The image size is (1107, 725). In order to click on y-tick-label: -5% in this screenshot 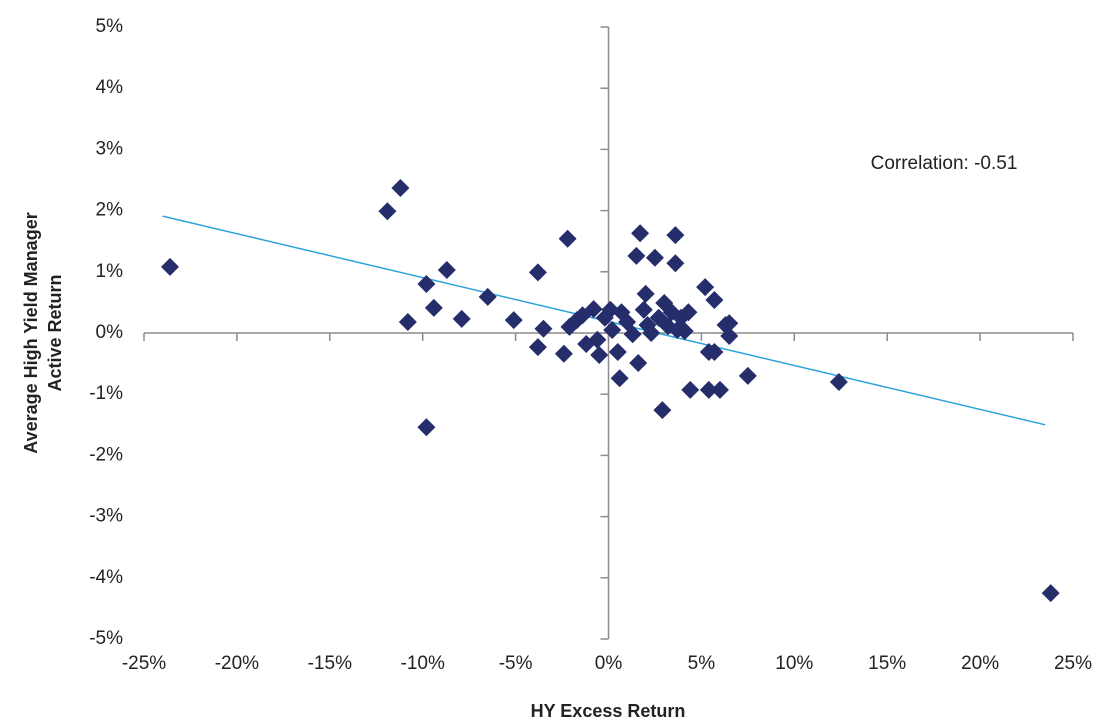, I will do `click(106, 638)`.